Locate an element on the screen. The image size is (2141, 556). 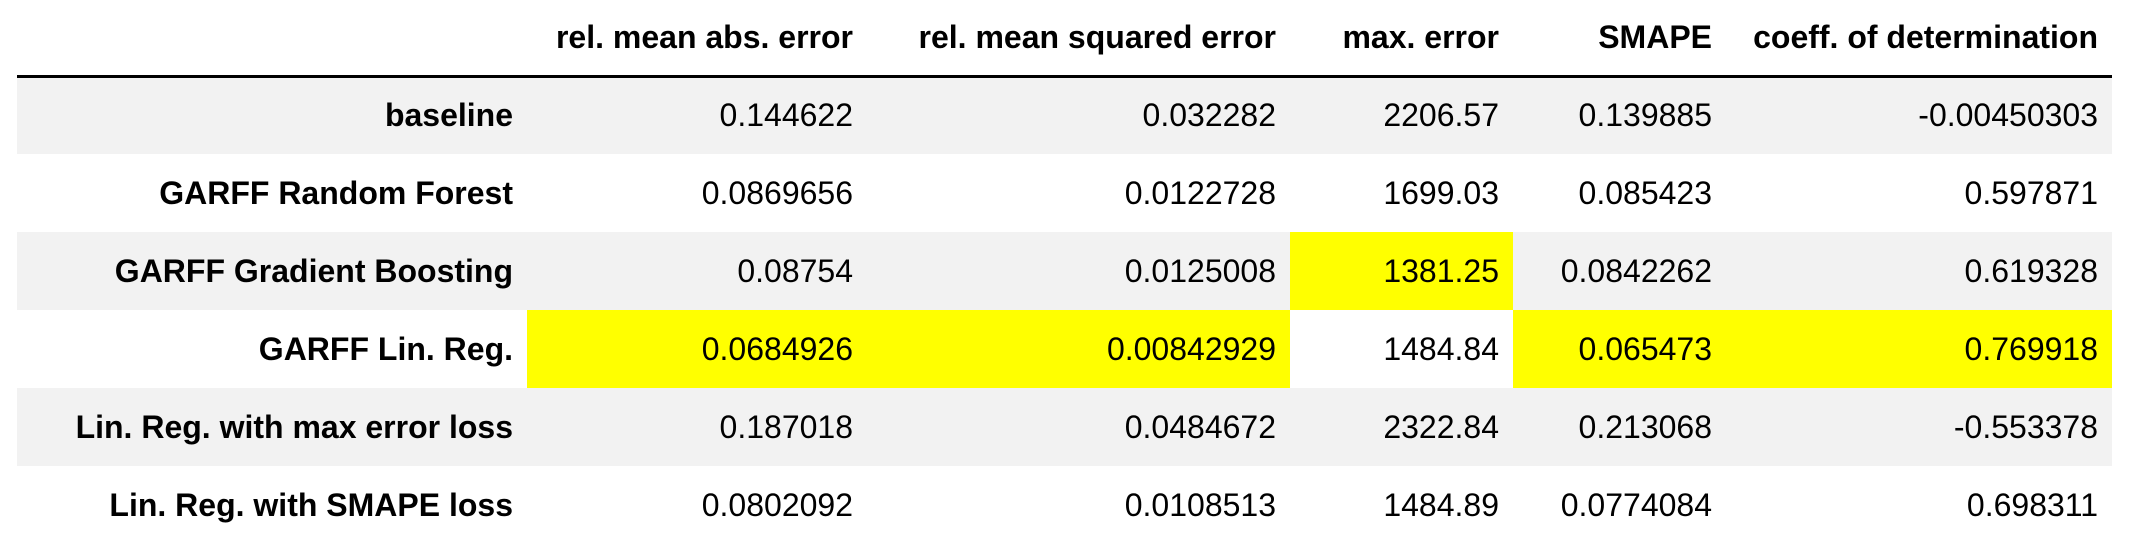
table-cell: 0.698311 is located at coordinates (1919, 505).